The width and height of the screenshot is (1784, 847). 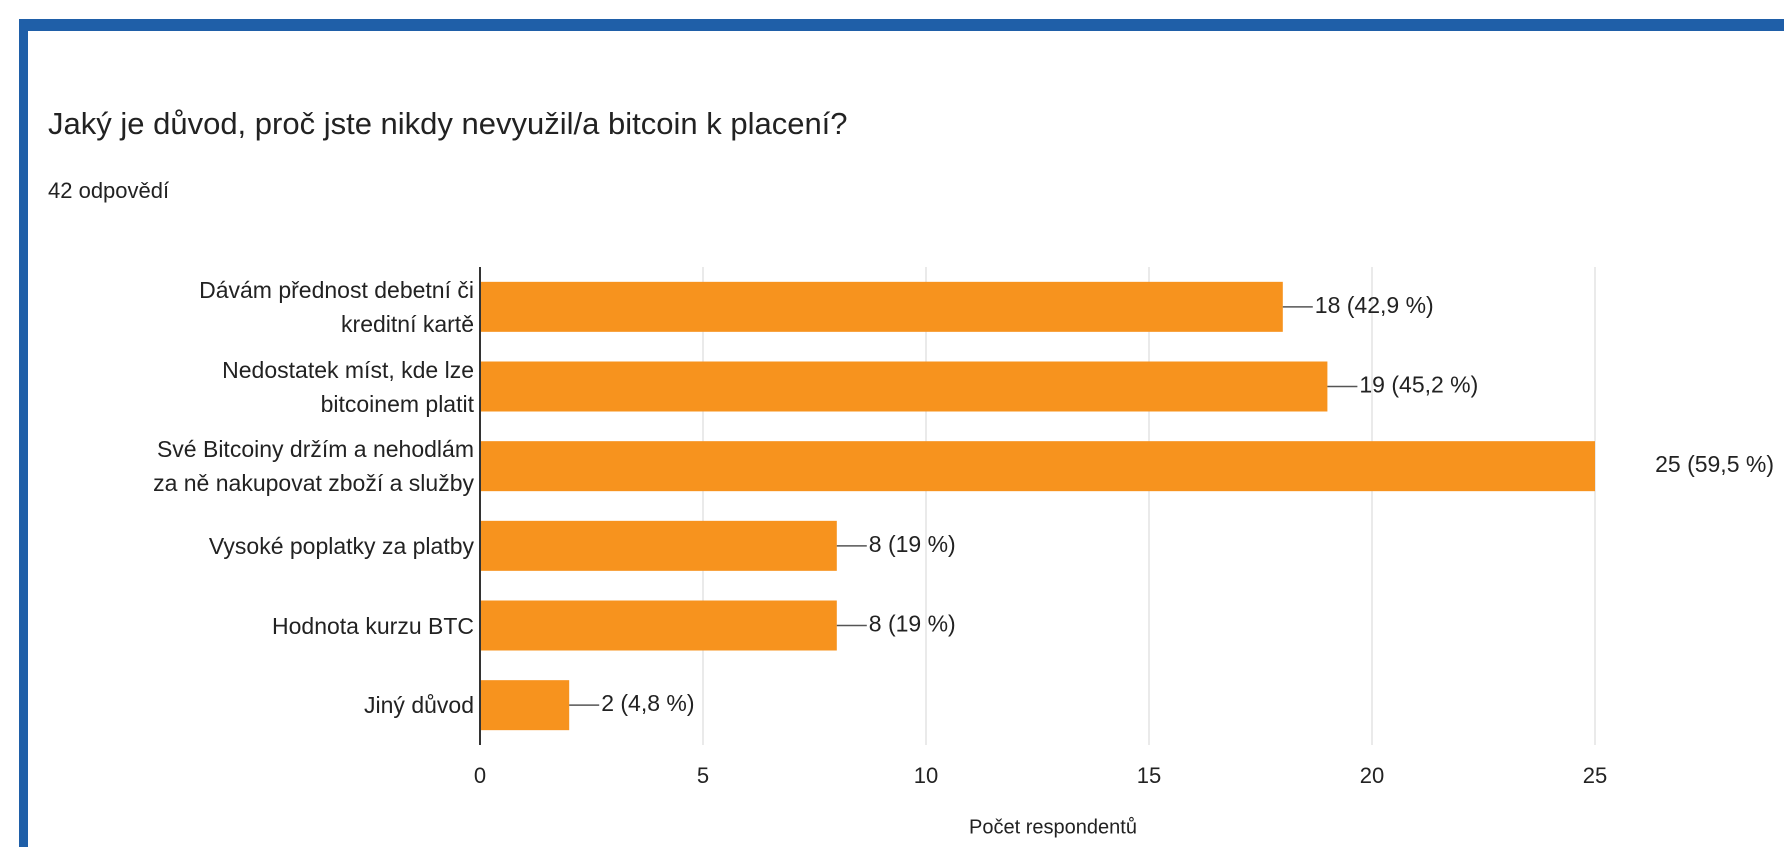 I want to click on x-tick-label: 20, so click(x=1372, y=775).